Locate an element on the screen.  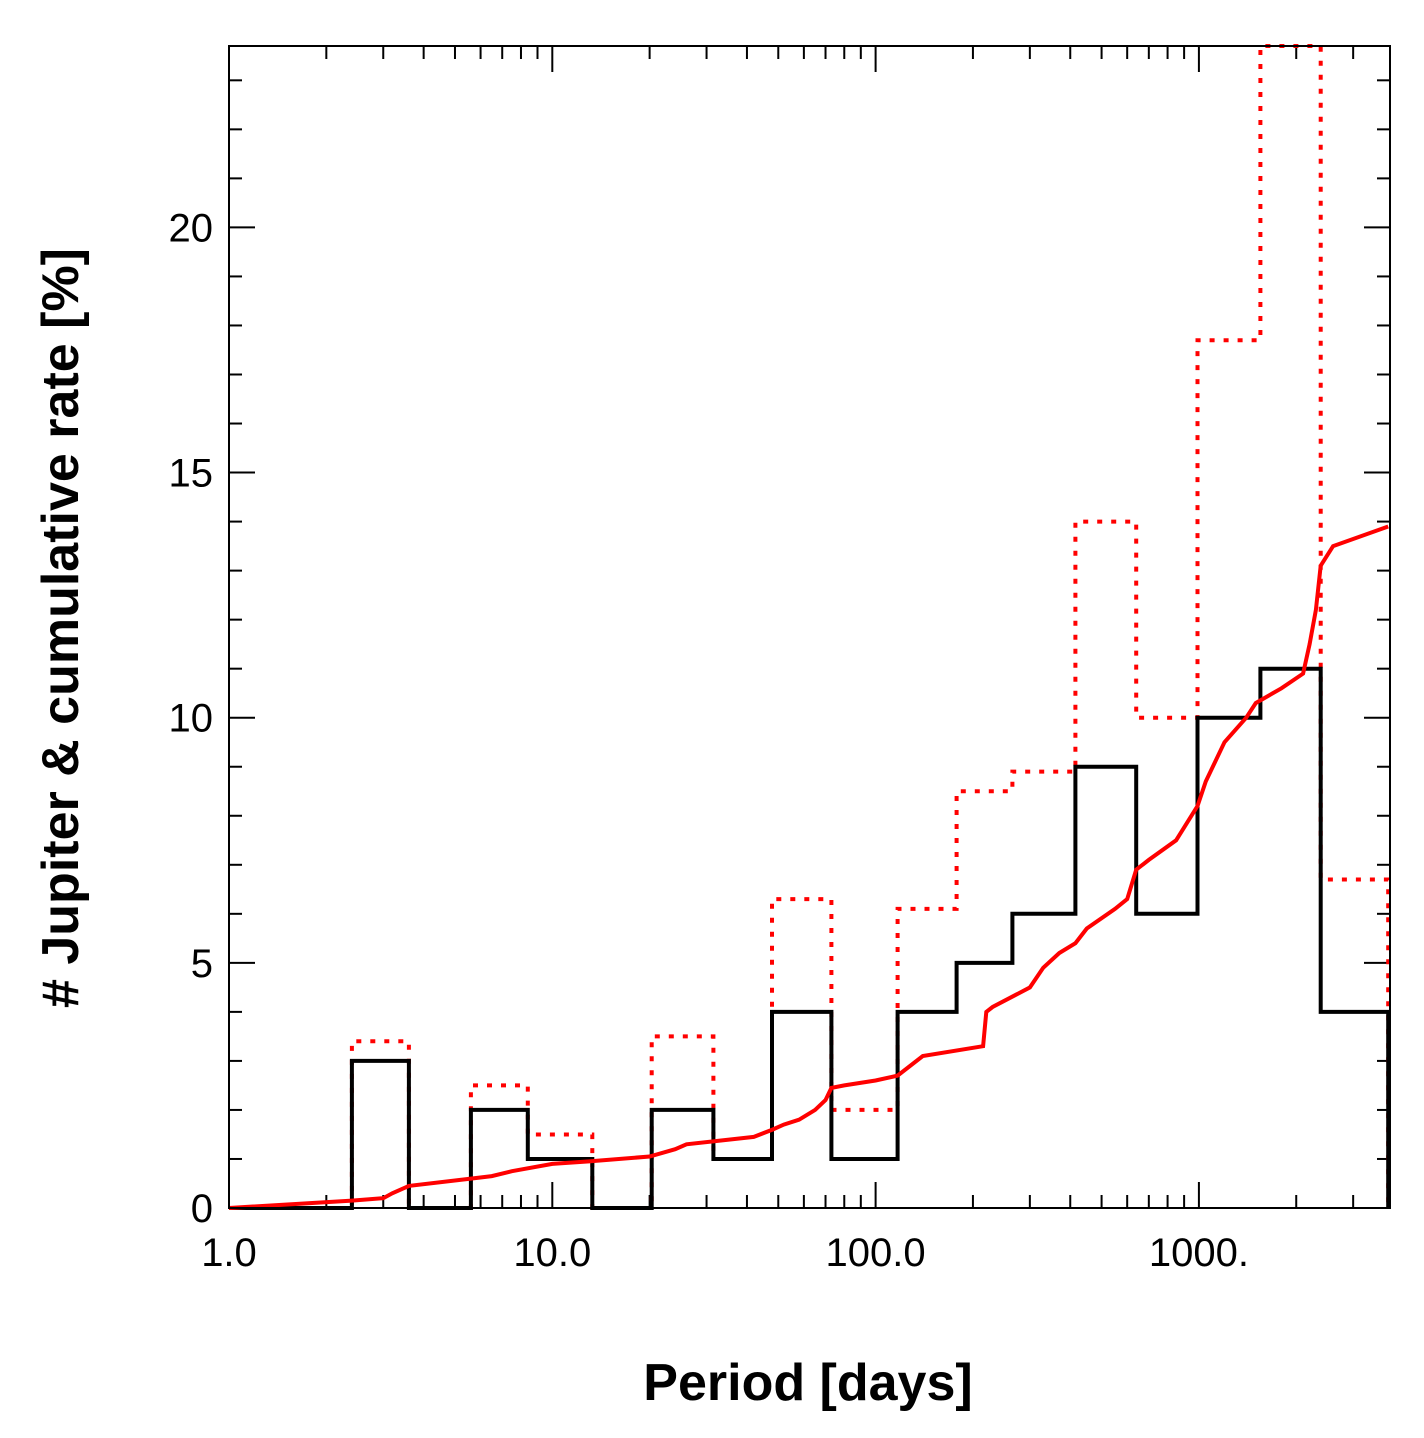
y-tick-label: 5 is located at coordinates (202, 964).